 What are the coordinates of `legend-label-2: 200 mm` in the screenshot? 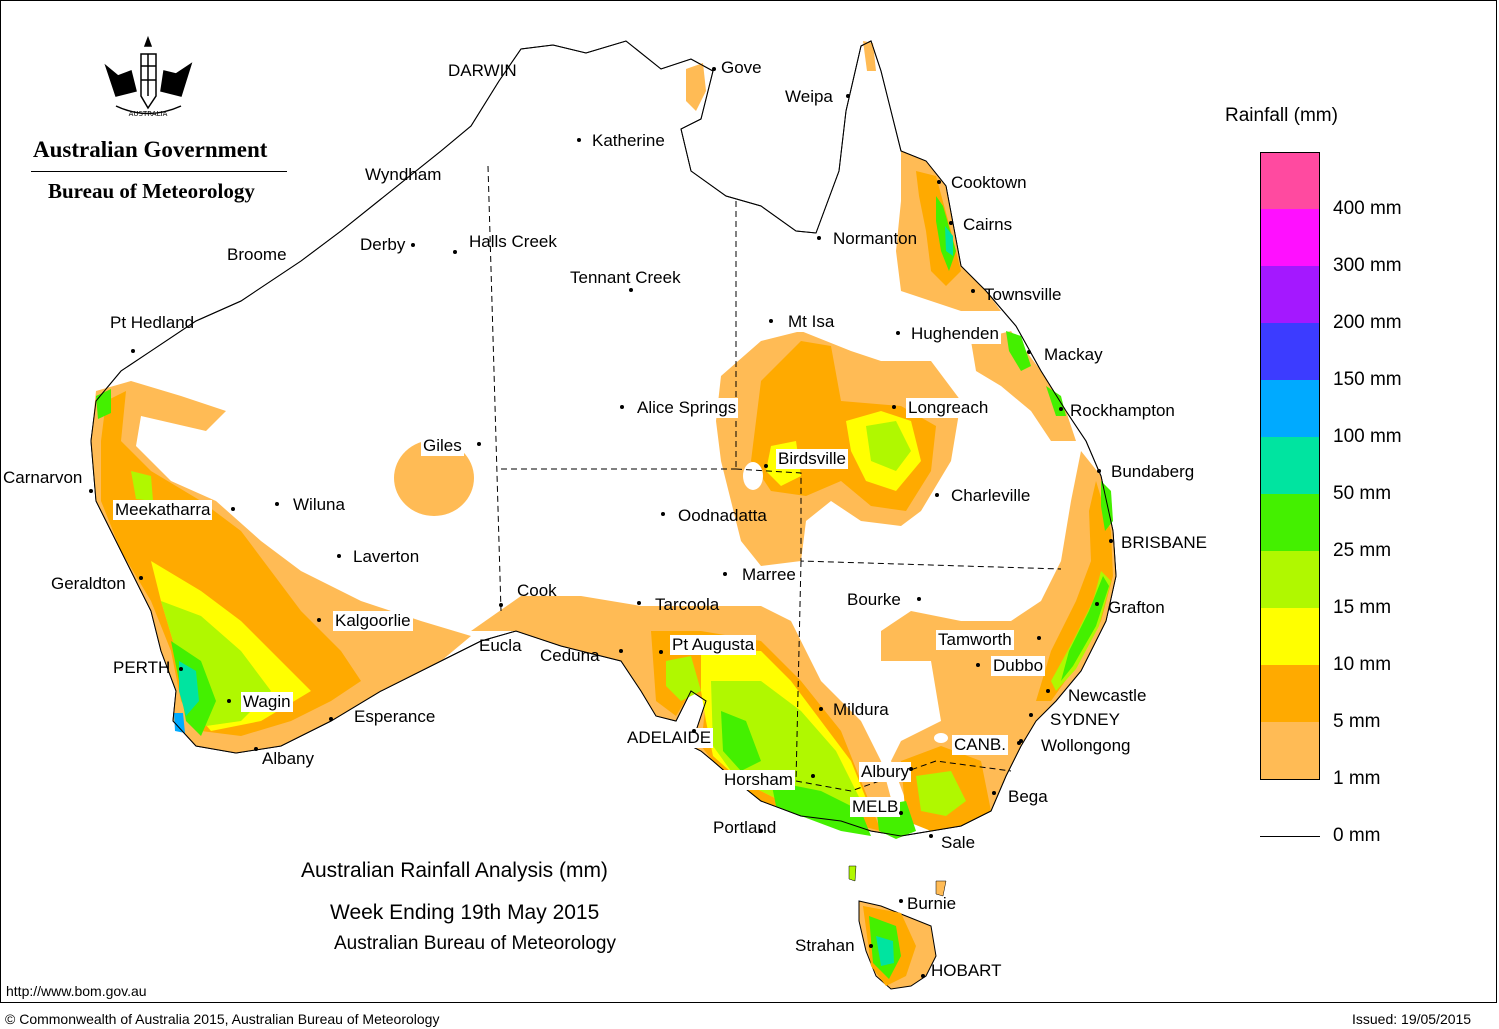 It's located at (1367, 322).